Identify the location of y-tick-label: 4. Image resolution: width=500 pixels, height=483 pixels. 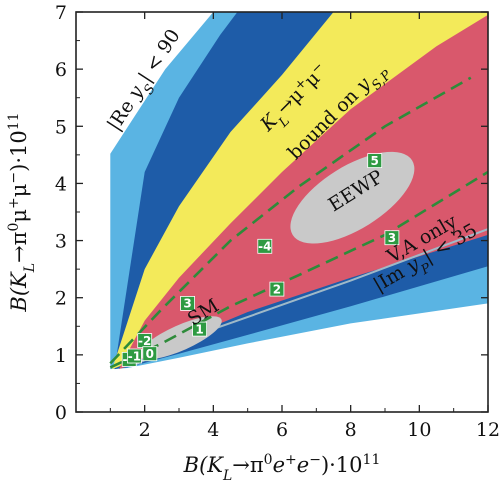
(61, 184).